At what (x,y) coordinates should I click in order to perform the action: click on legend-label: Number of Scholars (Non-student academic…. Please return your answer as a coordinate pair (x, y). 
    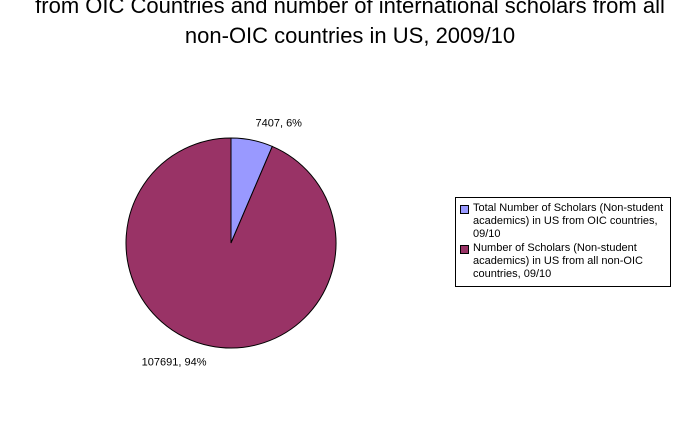
    Looking at the image, I should click on (558, 261).